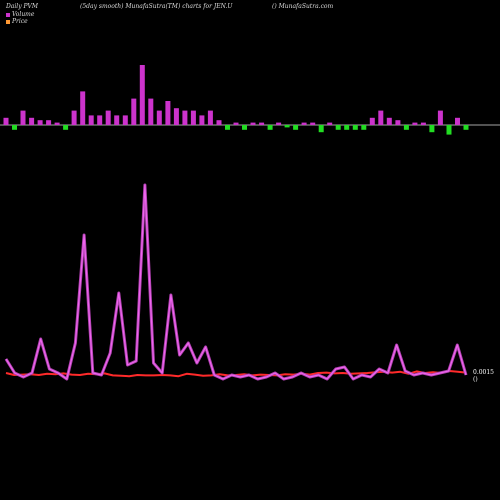 This screenshot has width=500, height=500. Describe the element at coordinates (22, 6) in the screenshot. I see `chart-title: Daily PVM` at that location.